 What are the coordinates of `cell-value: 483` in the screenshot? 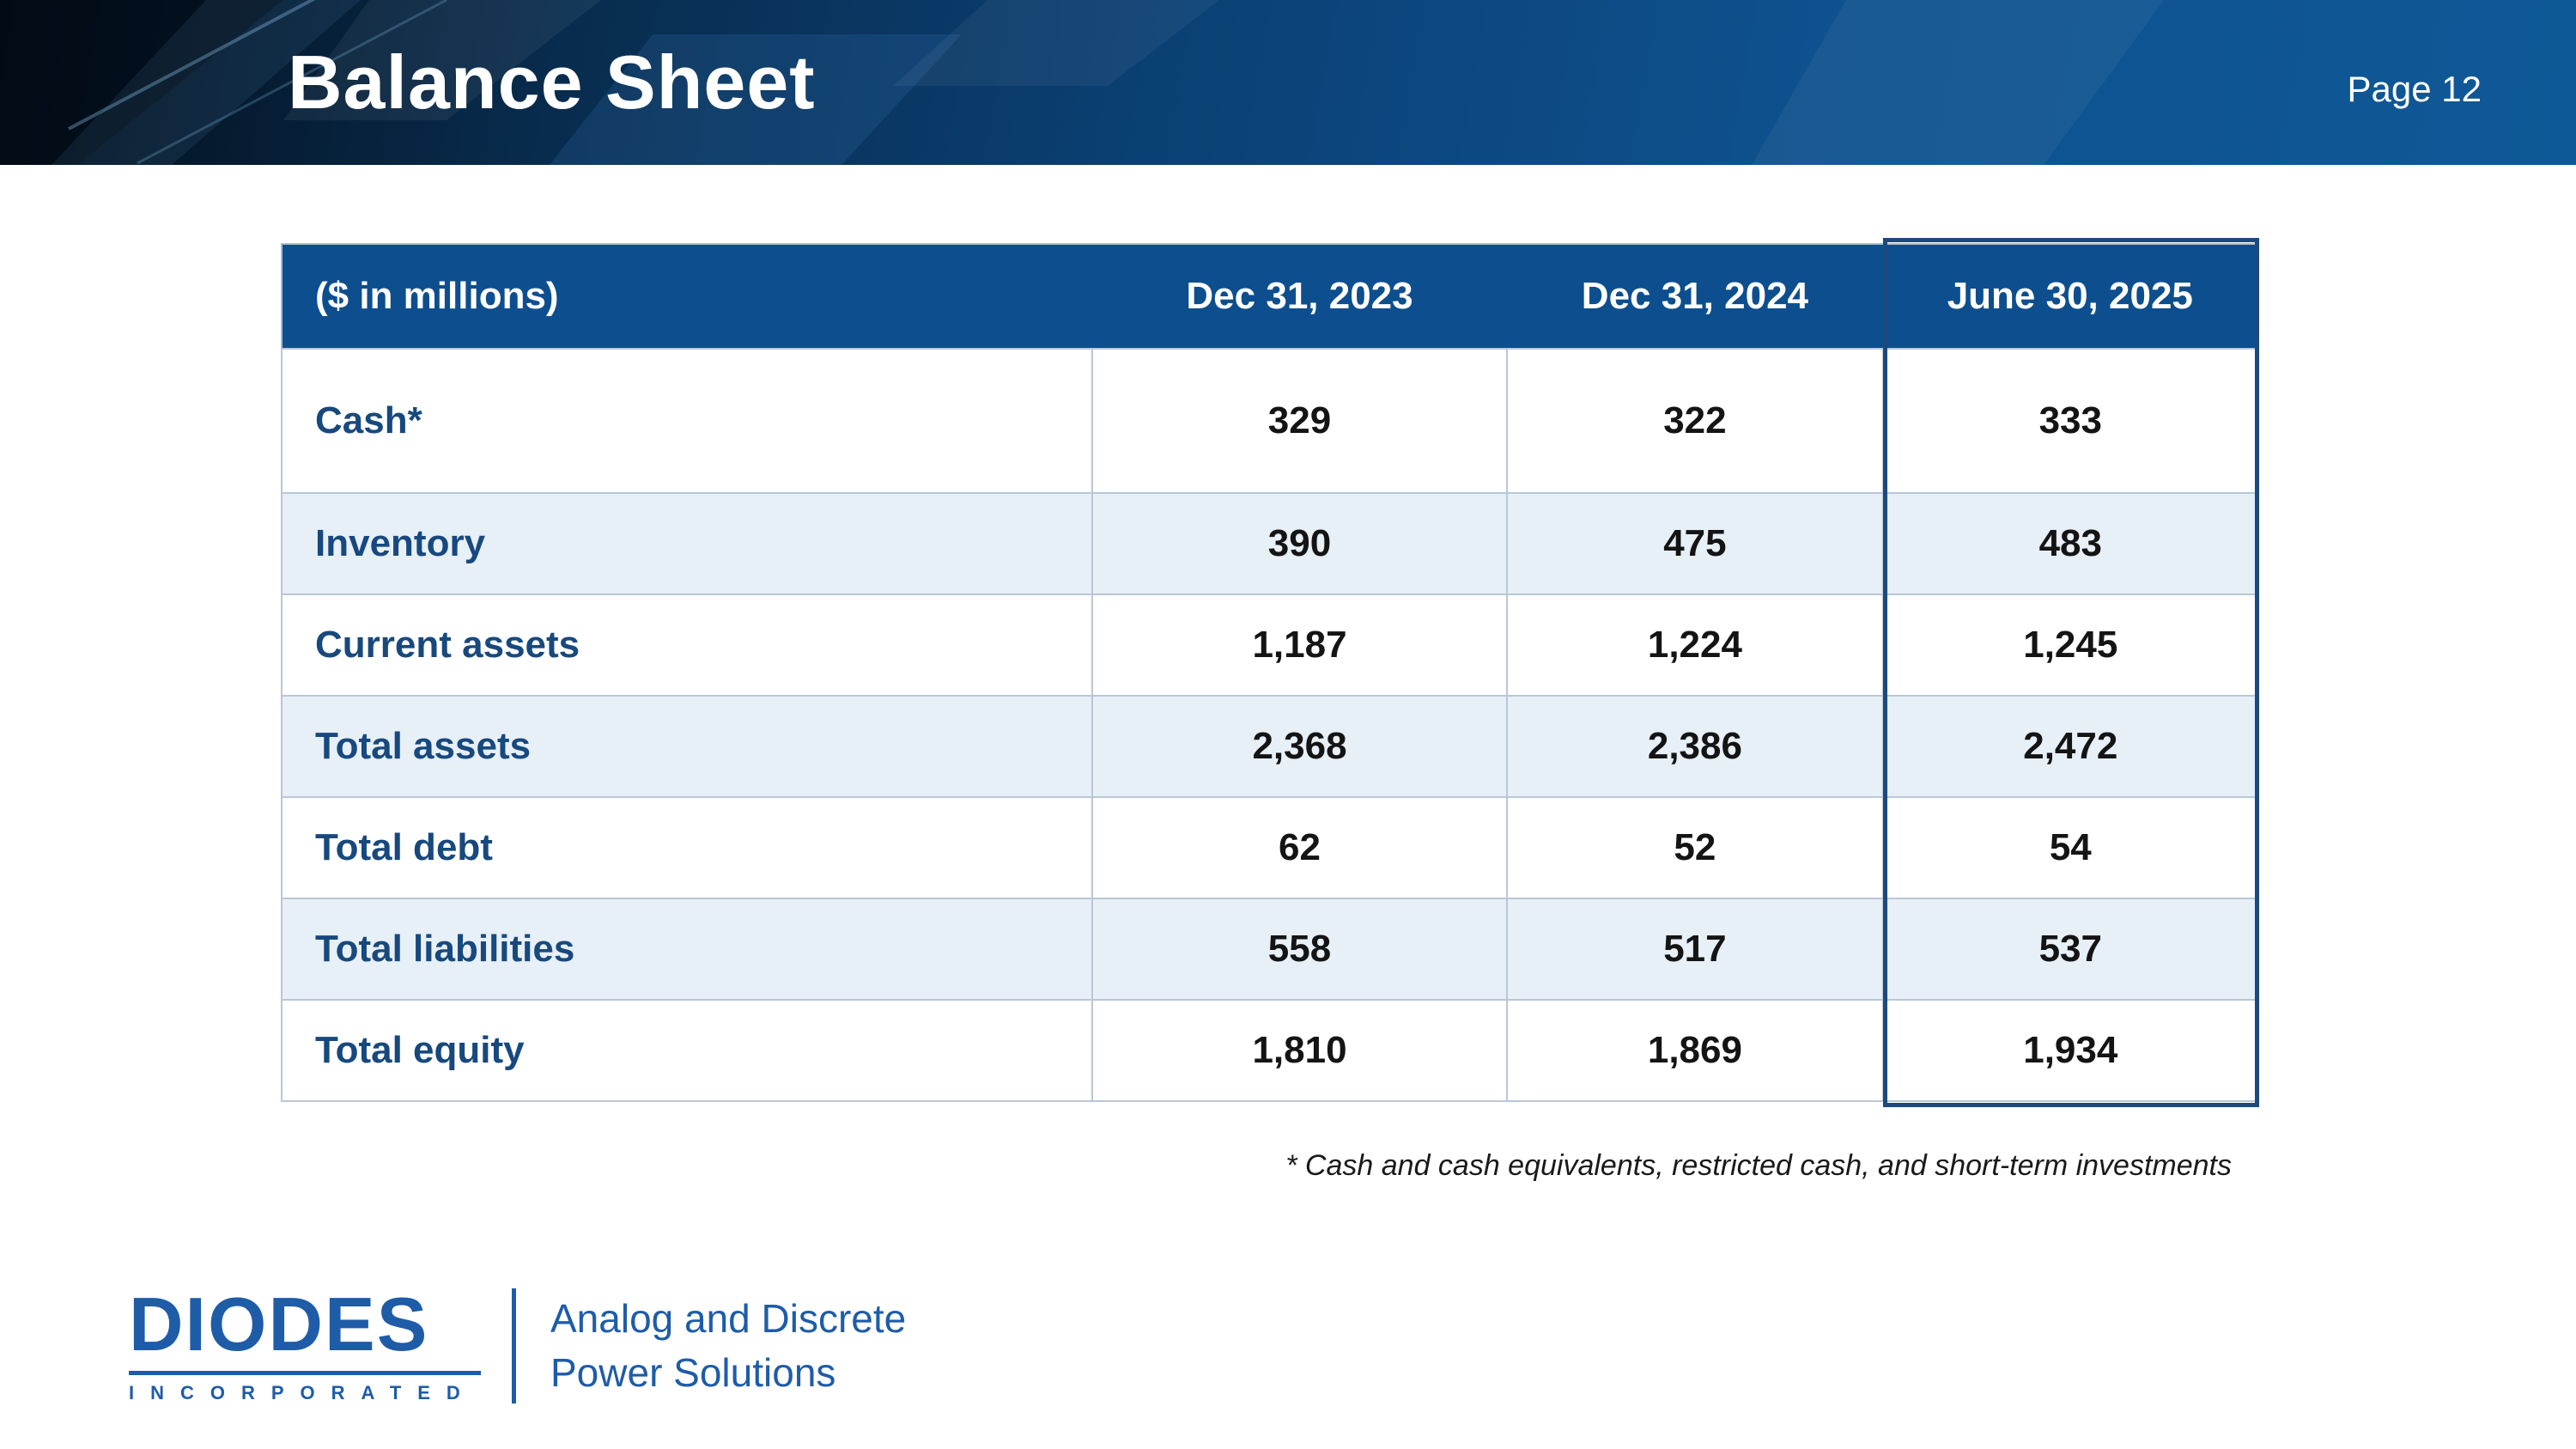 It's located at (2070, 543).